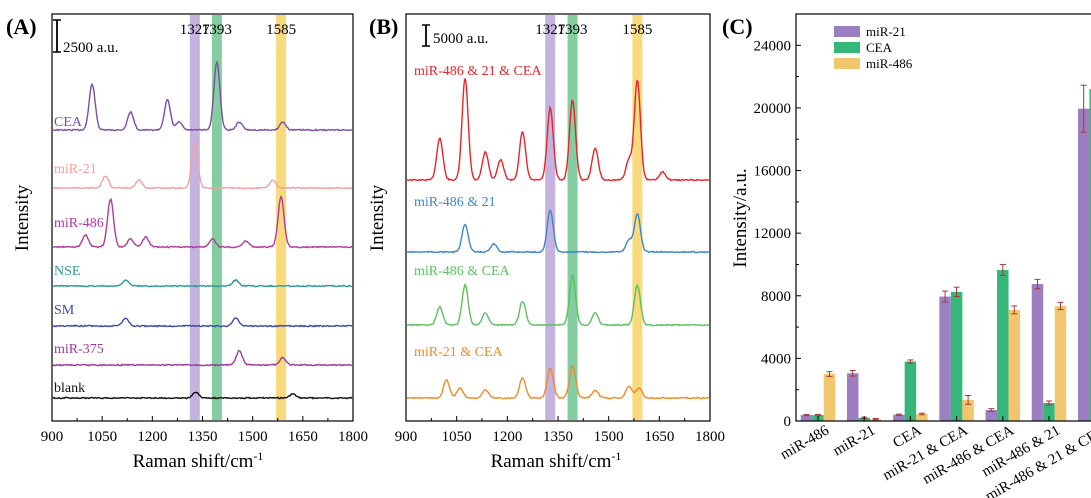 Image resolution: width=1091 pixels, height=498 pixels. Describe the element at coordinates (21, 26) in the screenshot. I see `panel-a-label: (A)` at that location.